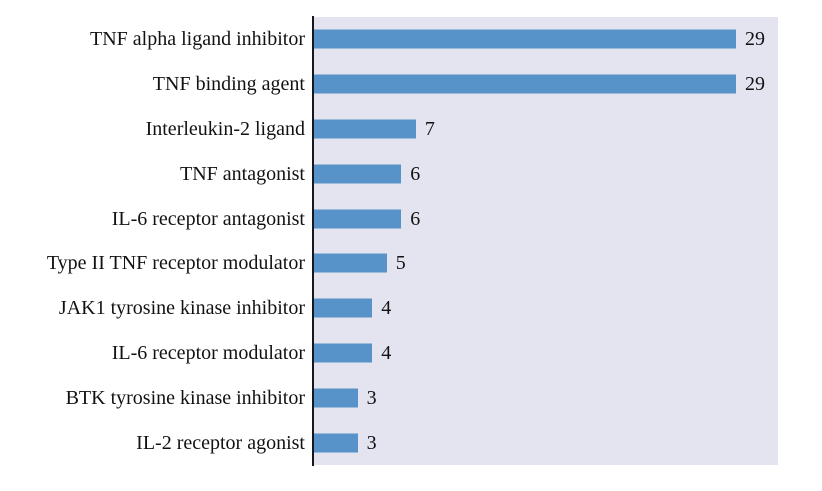  Describe the element at coordinates (197, 39) in the screenshot. I see `category-label: TNF alpha ligand inhibitor` at that location.